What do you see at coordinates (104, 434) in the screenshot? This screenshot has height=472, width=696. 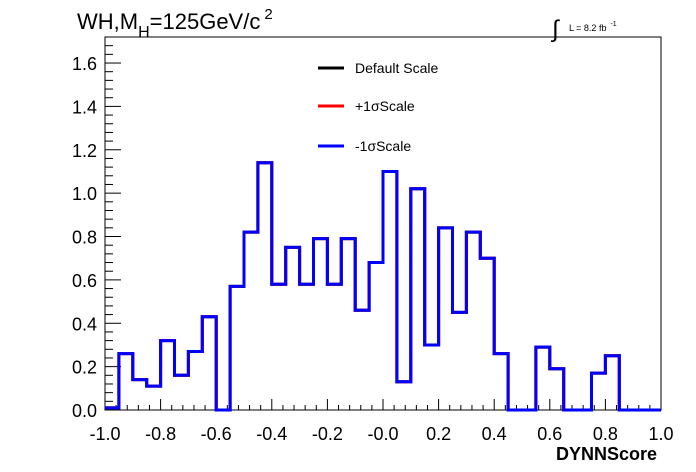 I see `x-tick-label: -1.0` at bounding box center [104, 434].